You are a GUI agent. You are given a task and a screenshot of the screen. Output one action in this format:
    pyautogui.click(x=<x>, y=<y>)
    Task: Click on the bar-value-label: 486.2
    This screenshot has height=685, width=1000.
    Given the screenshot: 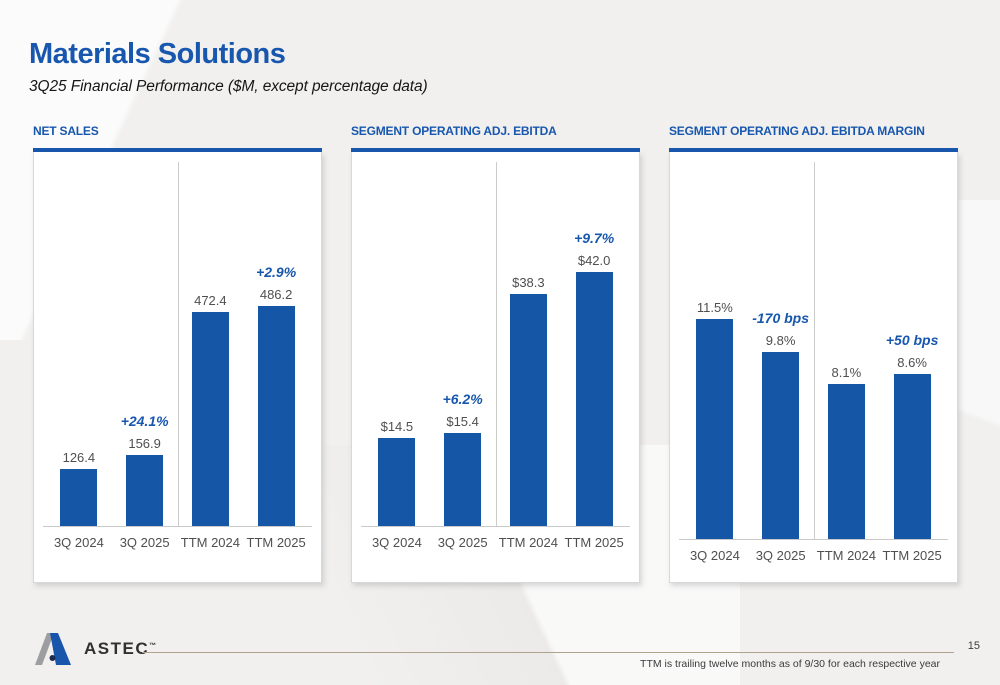 What is the action you would take?
    pyautogui.click(x=276, y=294)
    